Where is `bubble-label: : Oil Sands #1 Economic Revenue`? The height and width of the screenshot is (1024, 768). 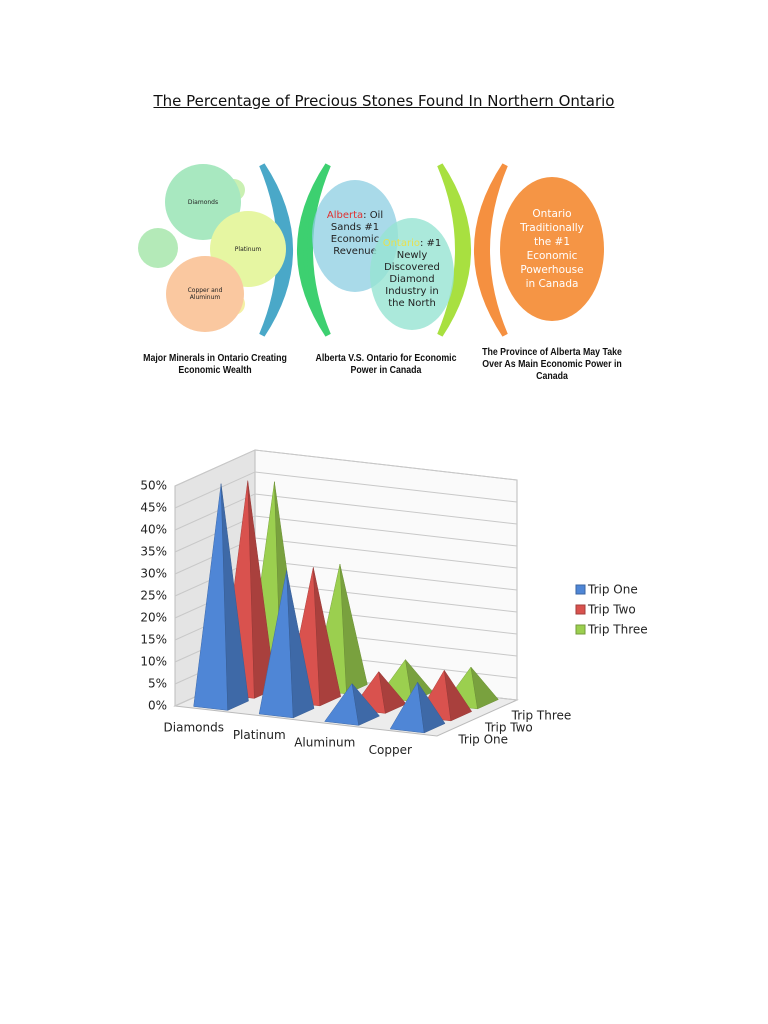
bubble-label: : Oil Sands #1 Economic Revenue is located at coordinates (357, 233).